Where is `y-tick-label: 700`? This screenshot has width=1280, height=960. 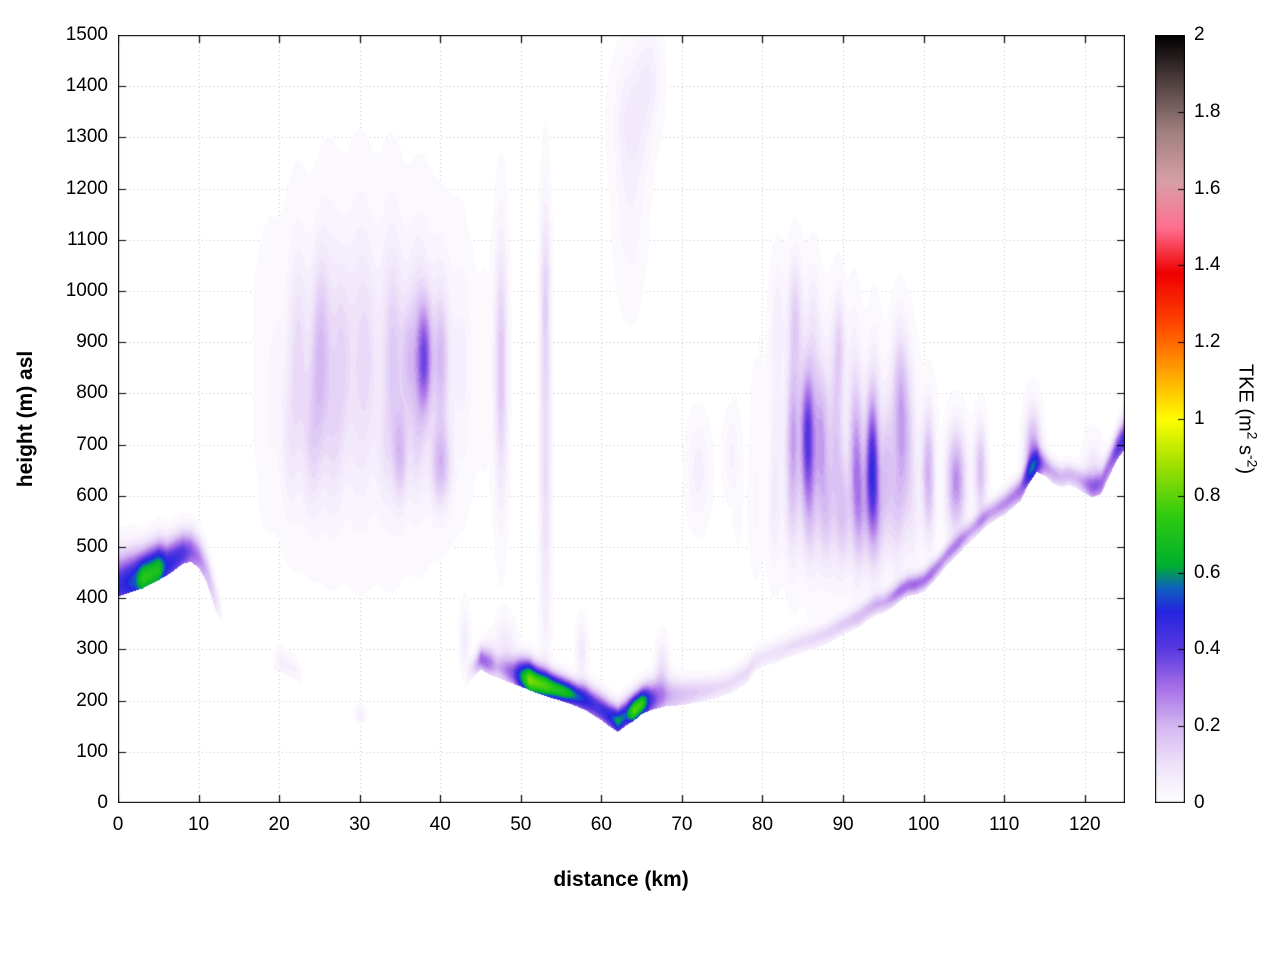 y-tick-label: 700 is located at coordinates (92, 444).